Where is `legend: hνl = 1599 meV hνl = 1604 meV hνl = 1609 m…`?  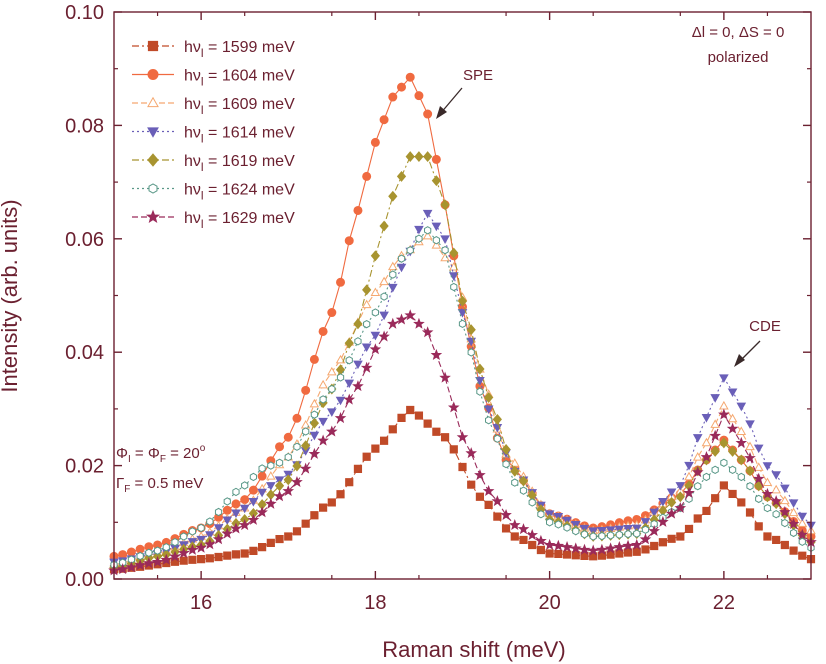
legend: hνl = 1599 meV hνl = 1604 meV hνl = 1609 m… is located at coordinates (213, 135).